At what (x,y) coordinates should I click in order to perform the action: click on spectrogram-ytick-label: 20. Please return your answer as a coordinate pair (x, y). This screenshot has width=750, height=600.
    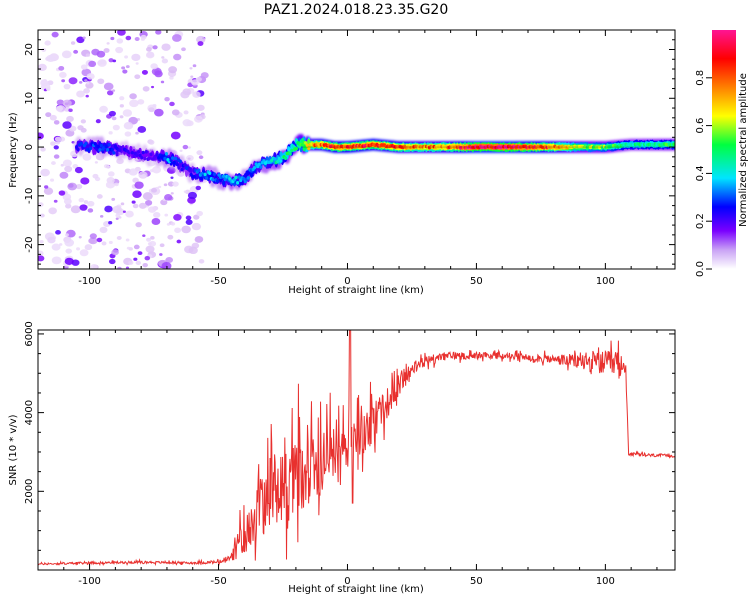
    Looking at the image, I should click on (29, 49).